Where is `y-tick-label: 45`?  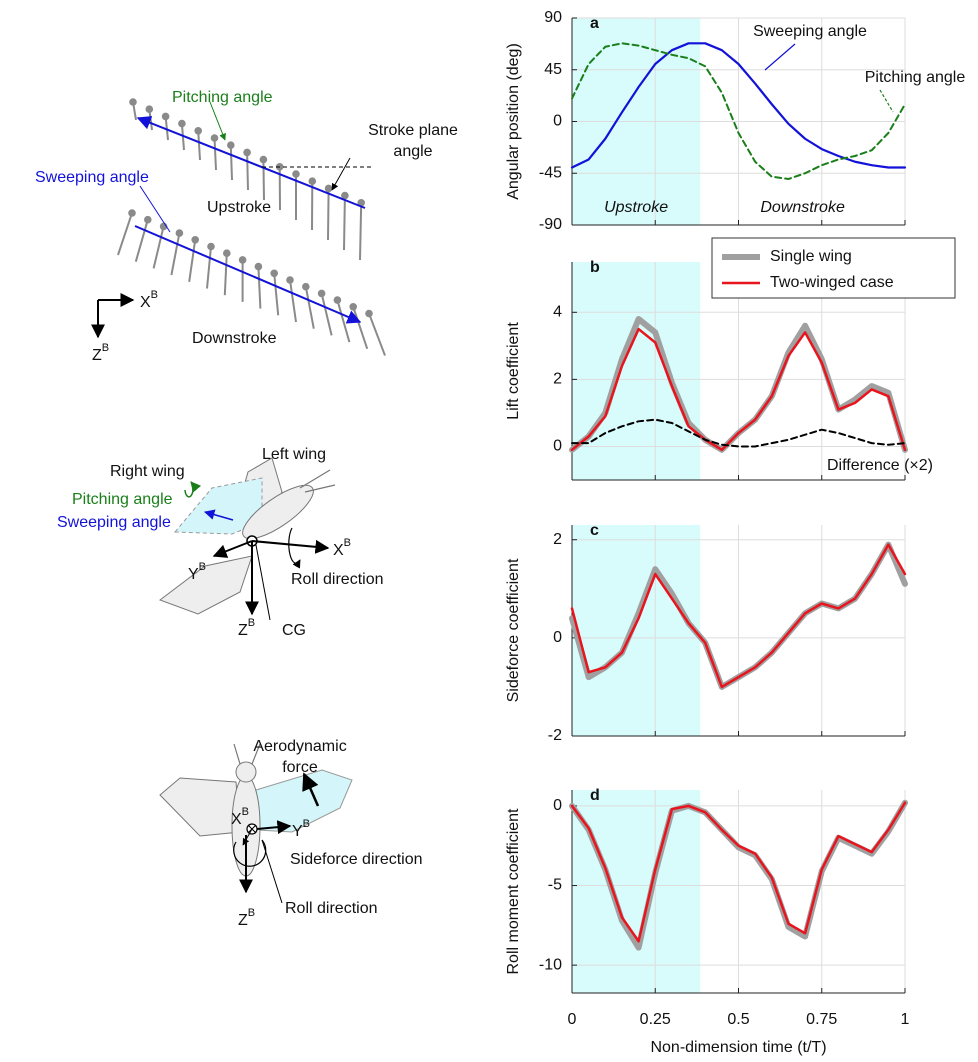 y-tick-label: 45 is located at coordinates (553, 69).